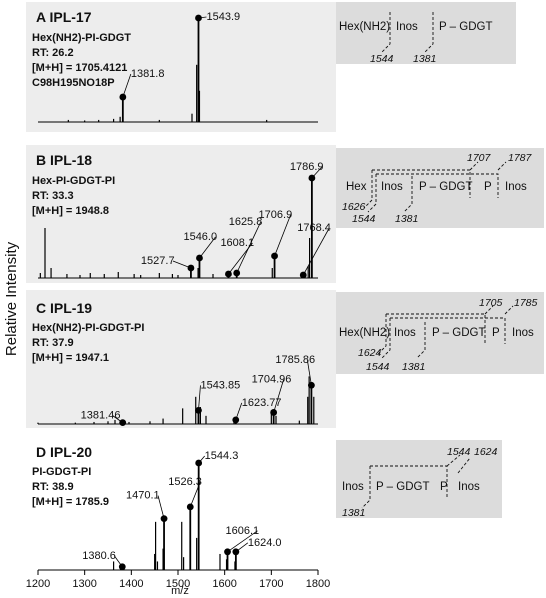  I want to click on peak-label-1704.96: 1704.96, so click(272, 379).